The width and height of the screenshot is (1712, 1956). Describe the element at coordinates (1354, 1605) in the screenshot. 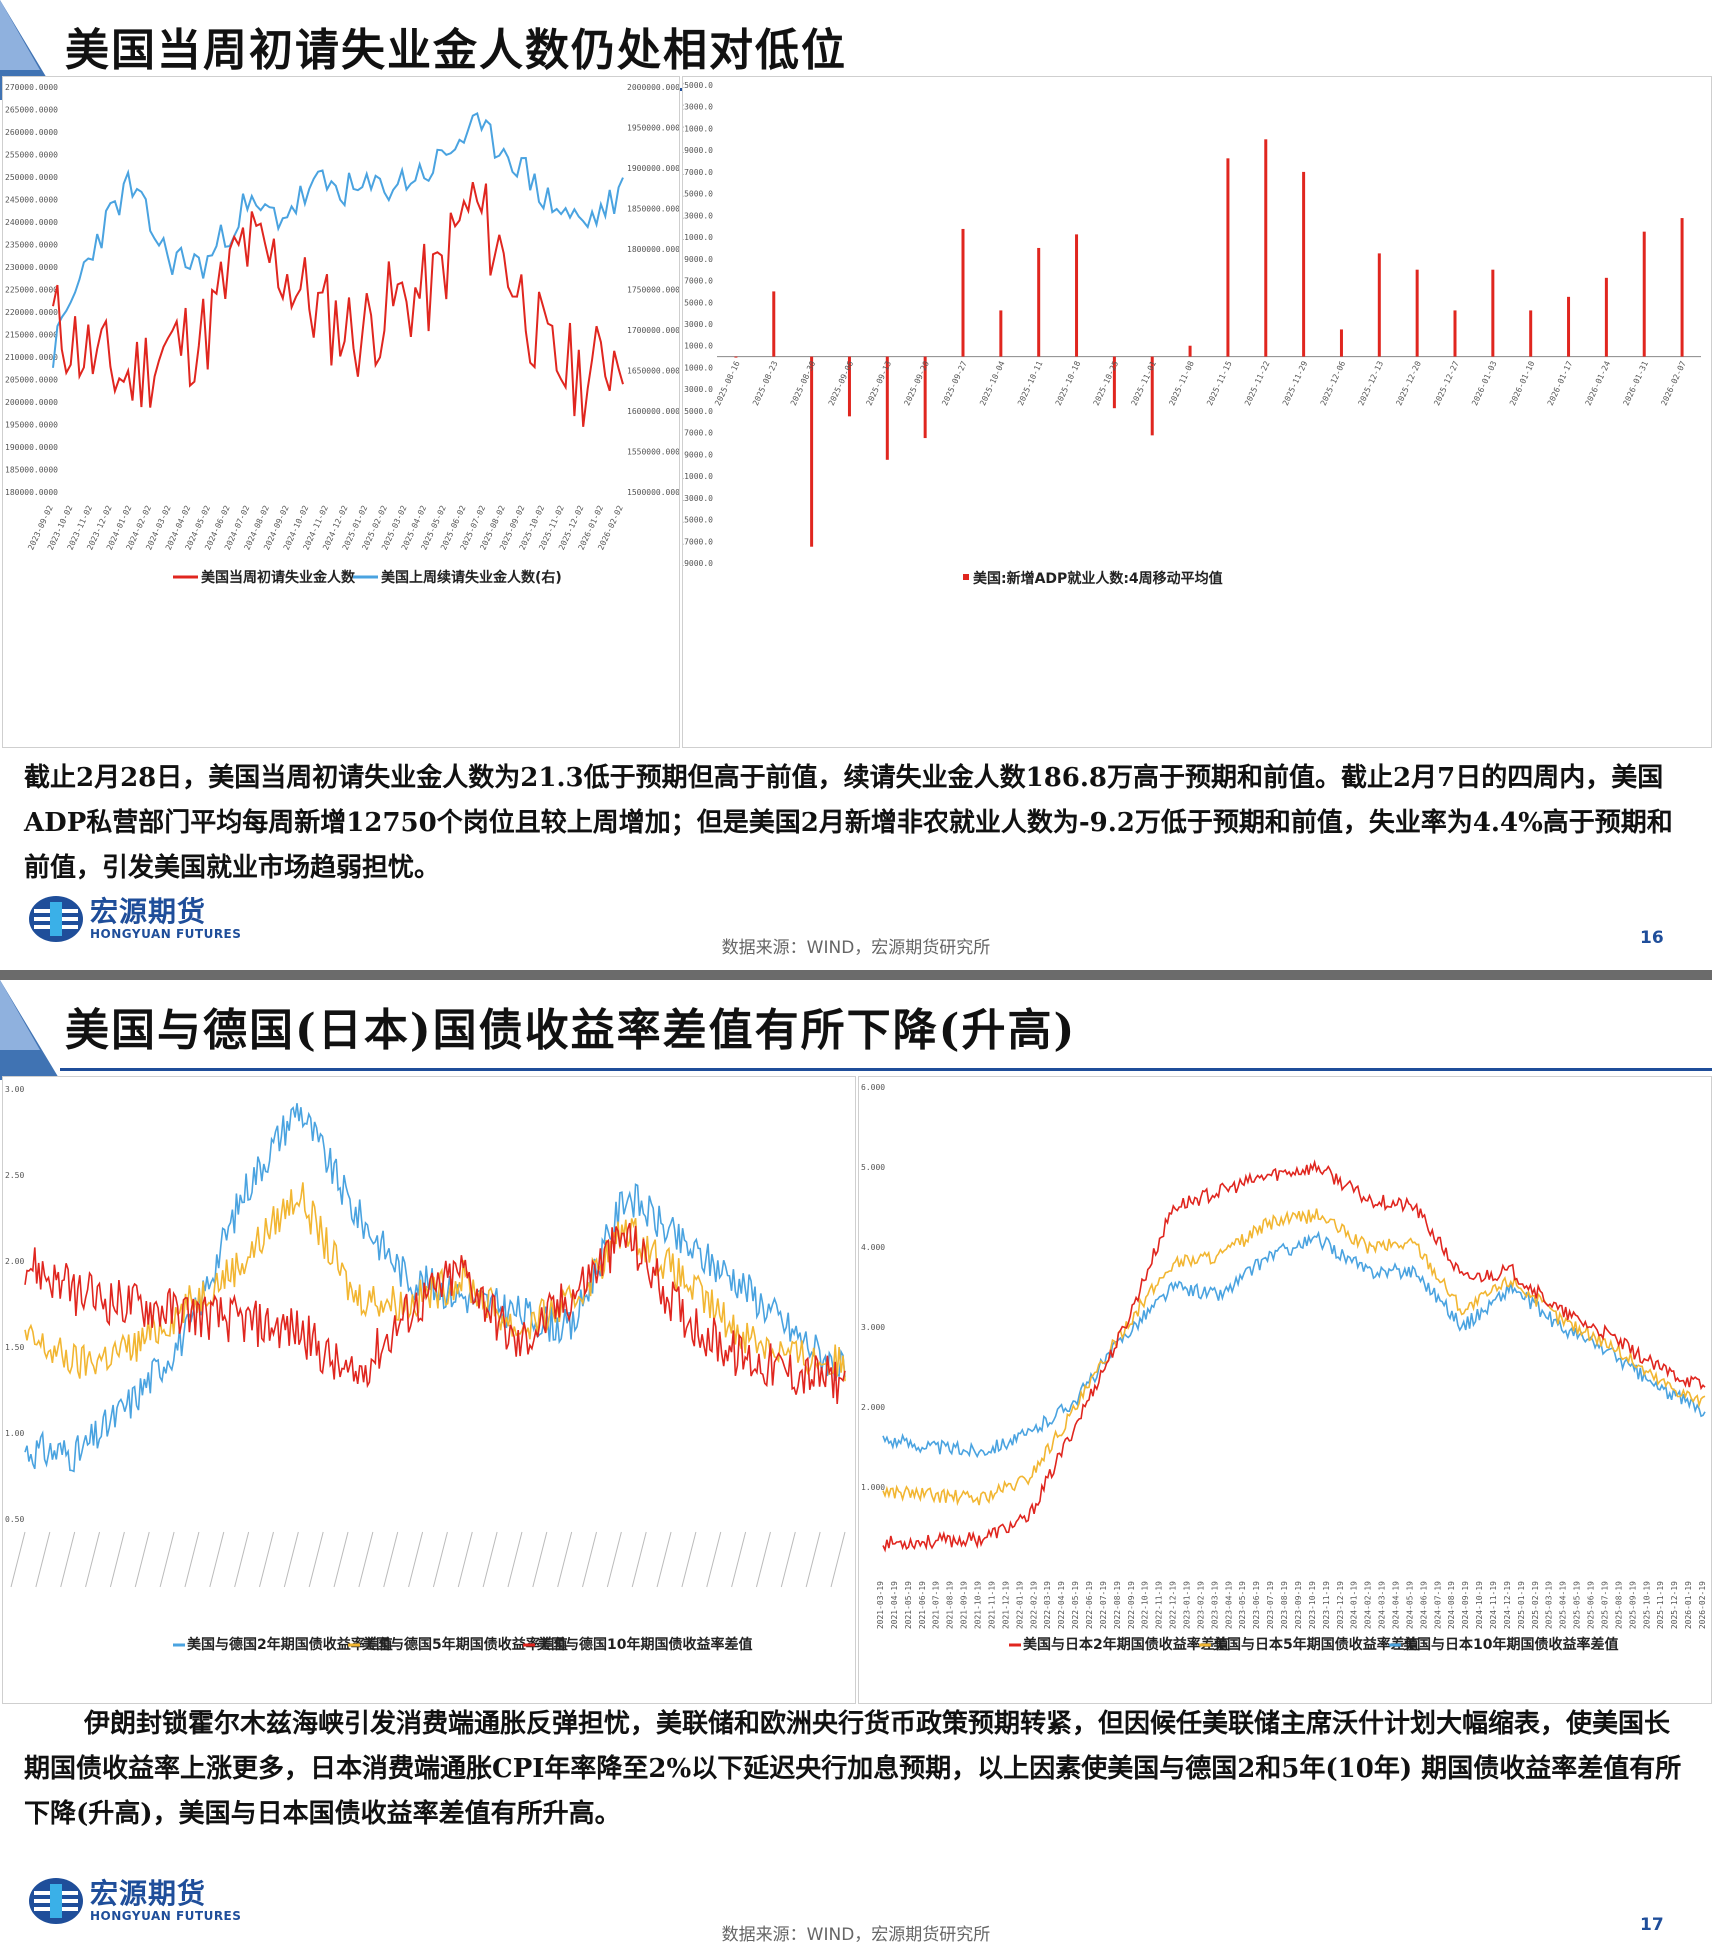

I see `x-tick: 2024-01-19` at that location.